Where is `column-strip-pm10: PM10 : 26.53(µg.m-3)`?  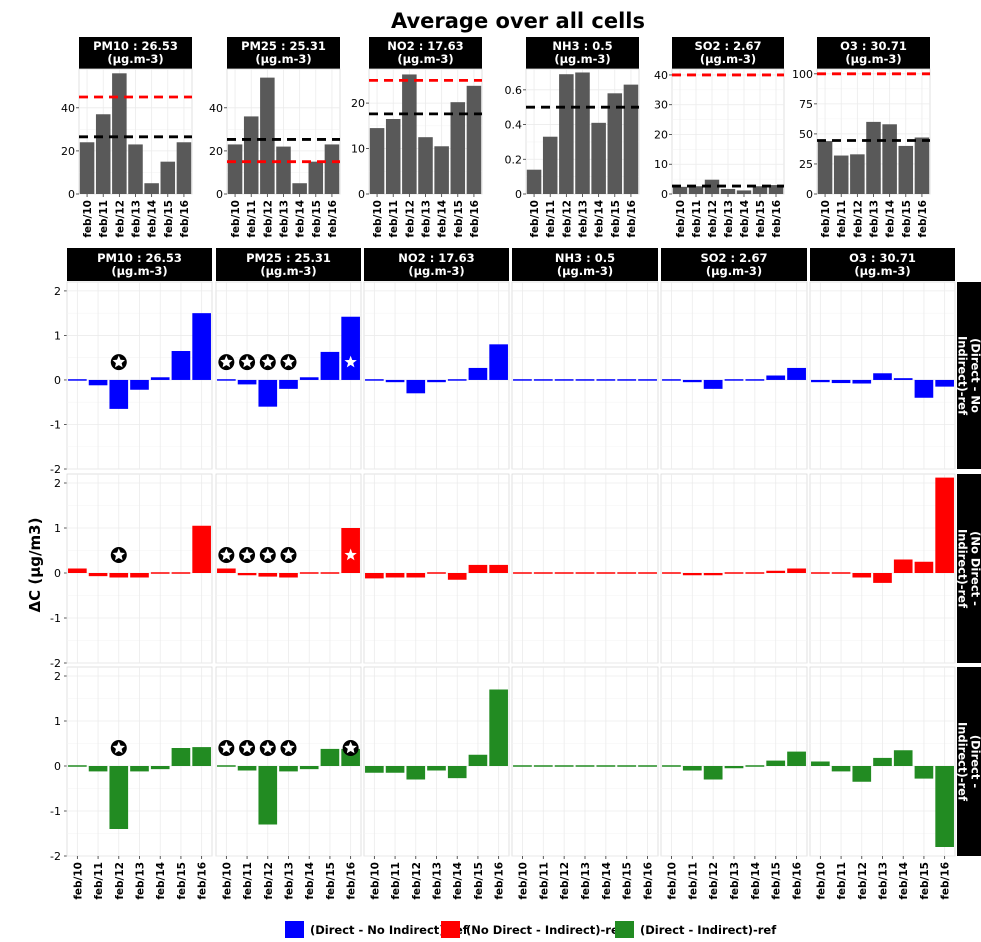 column-strip-pm10: PM10 : 26.53(µg.m-3) is located at coordinates (139, 264).